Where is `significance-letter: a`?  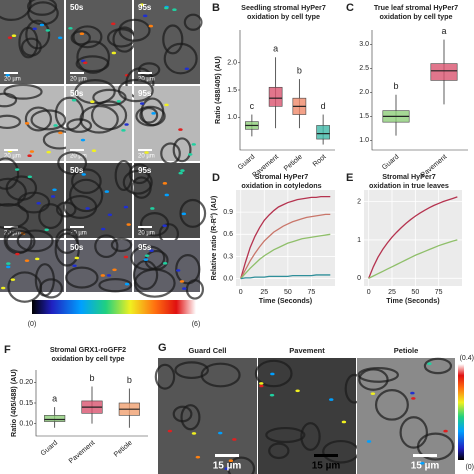
significance-letter: a is located at coordinates (275, 49).